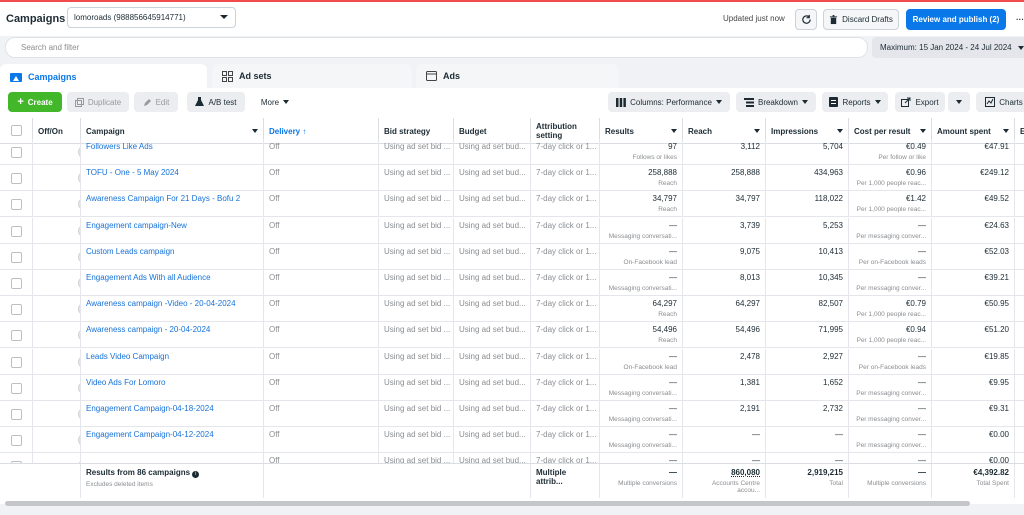 The image size is (1024, 515). What do you see at coordinates (163, 199) in the screenshot?
I see `campaign-name-link-value: Awareness Campaign For 21 Days - Bofu 2` at bounding box center [163, 199].